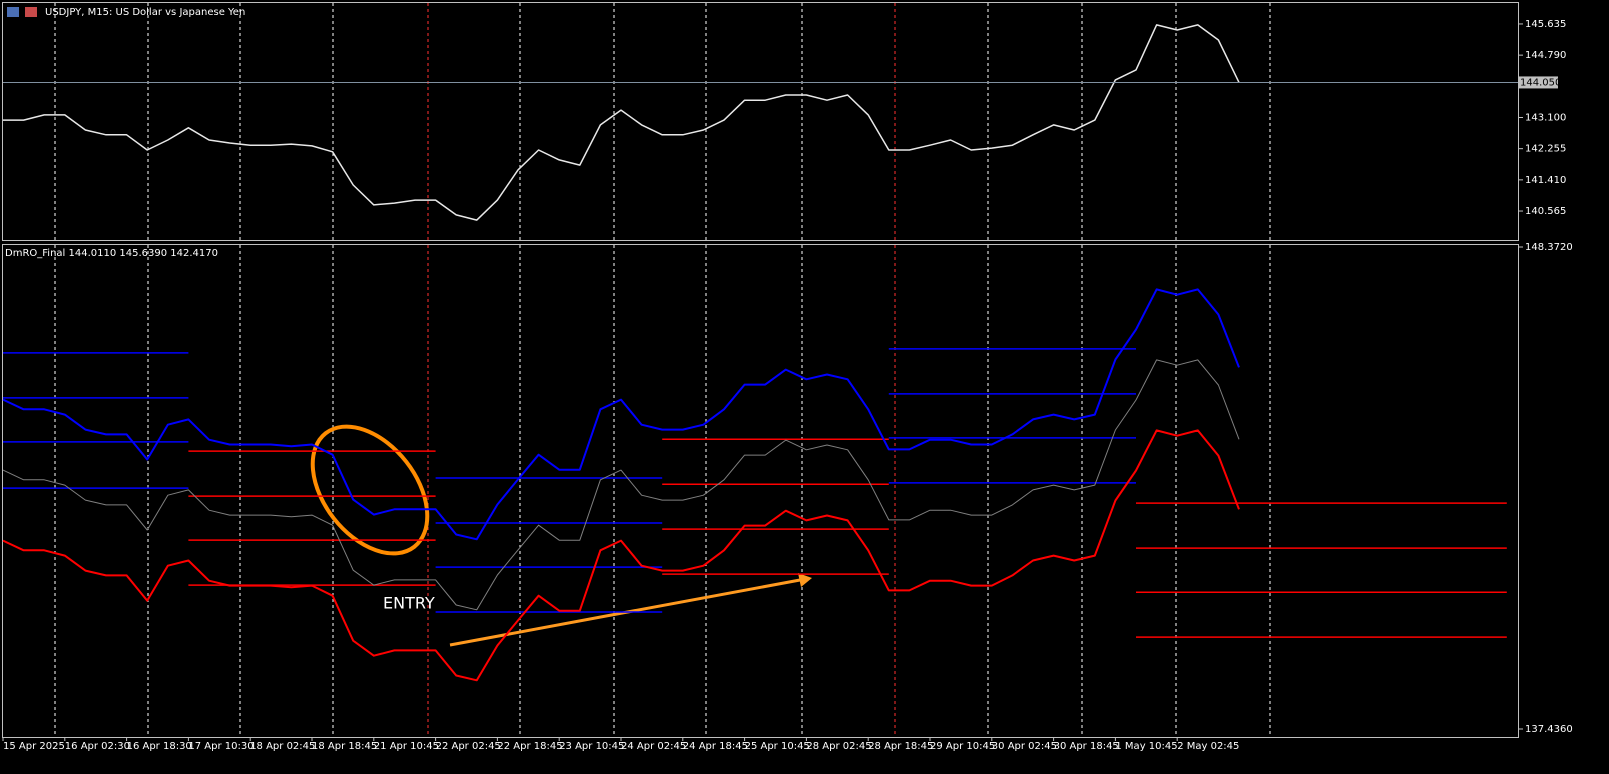 Image resolution: width=1609 pixels, height=774 pixels. What do you see at coordinates (1545, 149) in the screenshot?
I see `y-tick-label: 142.255` at bounding box center [1545, 149].